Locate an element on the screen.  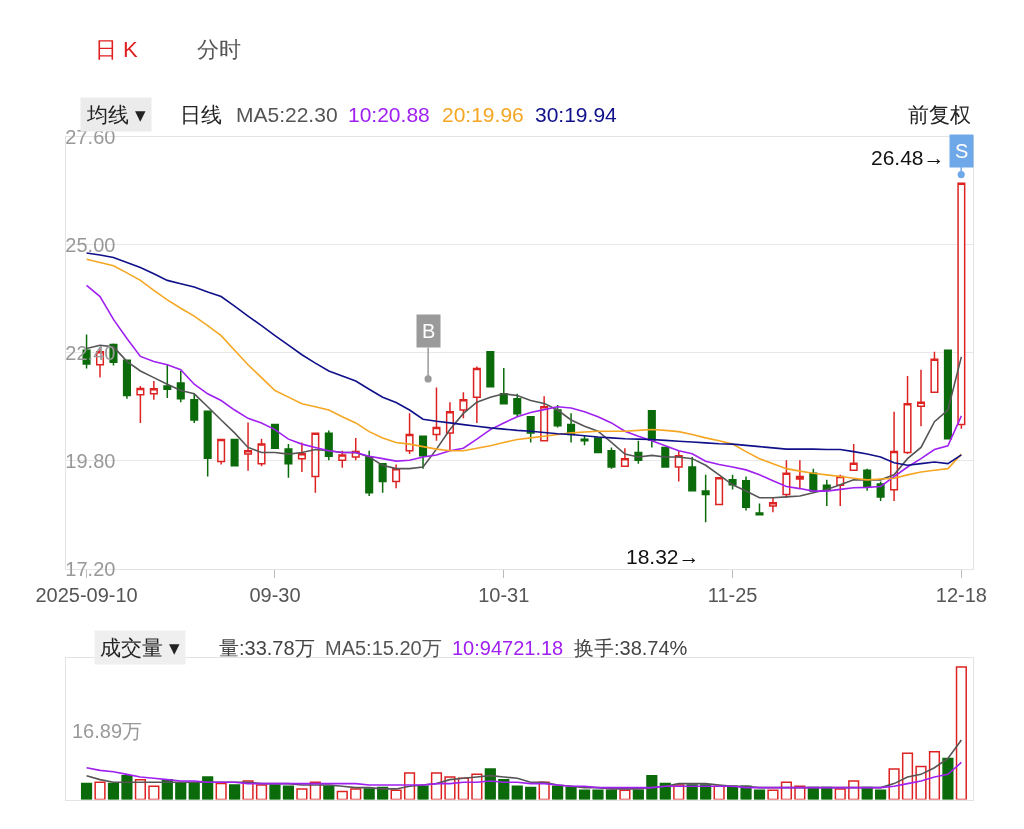
annotation: 26.48→ is located at coordinates (908, 157).